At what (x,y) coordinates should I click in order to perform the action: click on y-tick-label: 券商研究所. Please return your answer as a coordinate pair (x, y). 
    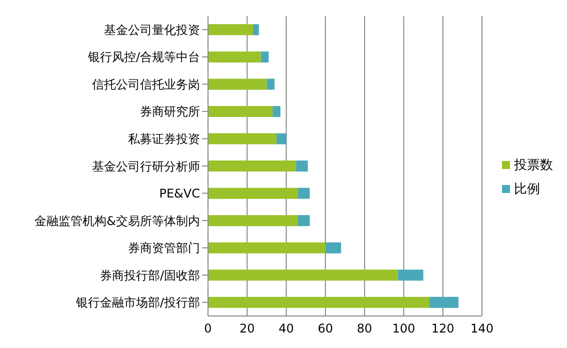
    Looking at the image, I should click on (170, 111).